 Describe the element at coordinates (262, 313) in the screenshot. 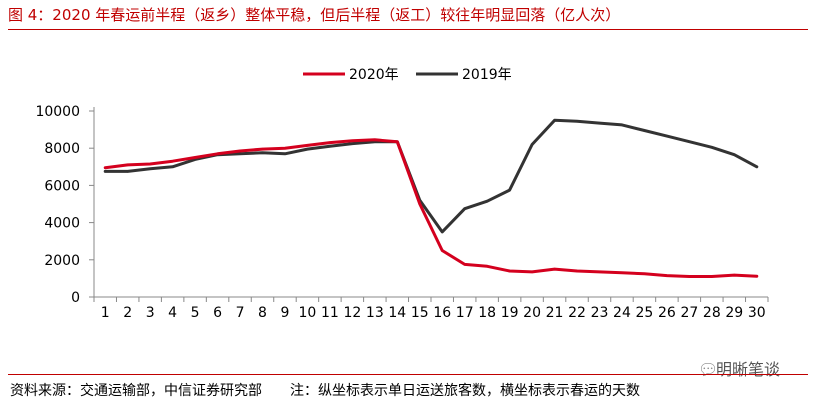

I see `x-tick-label: 8` at that location.